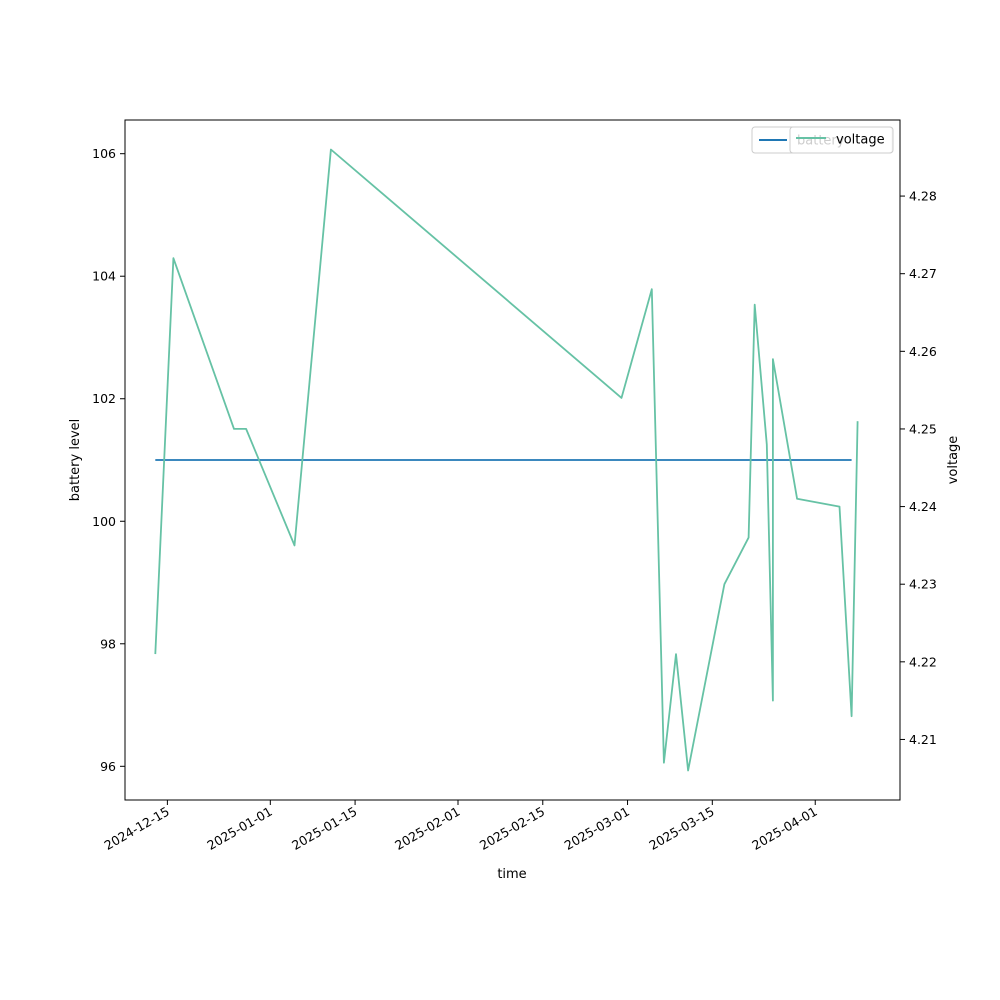 This screenshot has width=1000, height=1000. I want to click on y-right-tick-label: 4.22, so click(923, 661).